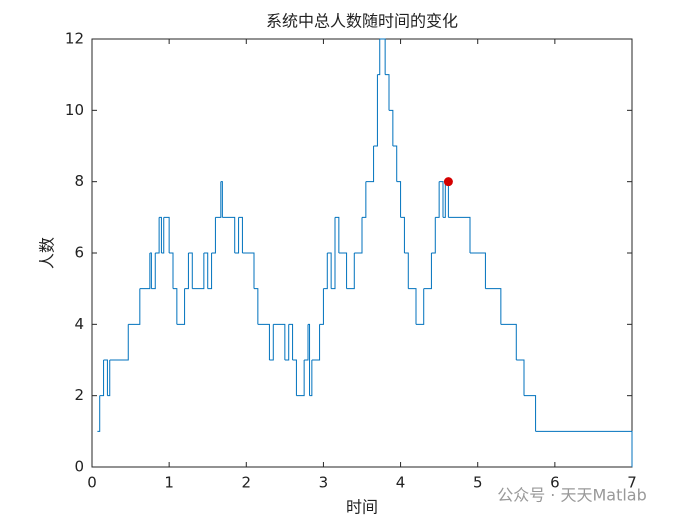 This screenshot has height=529, width=700. Describe the element at coordinates (324, 483) in the screenshot. I see `x-tick-label: 3` at that location.